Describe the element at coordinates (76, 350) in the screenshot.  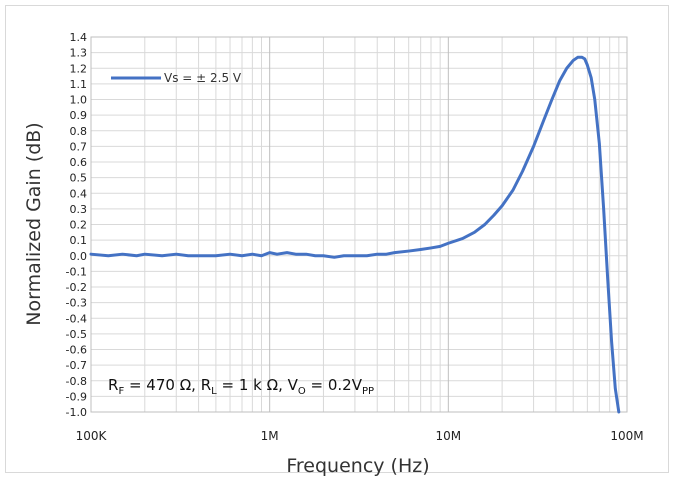
I see `y-tick-label: -0.6` at that location.